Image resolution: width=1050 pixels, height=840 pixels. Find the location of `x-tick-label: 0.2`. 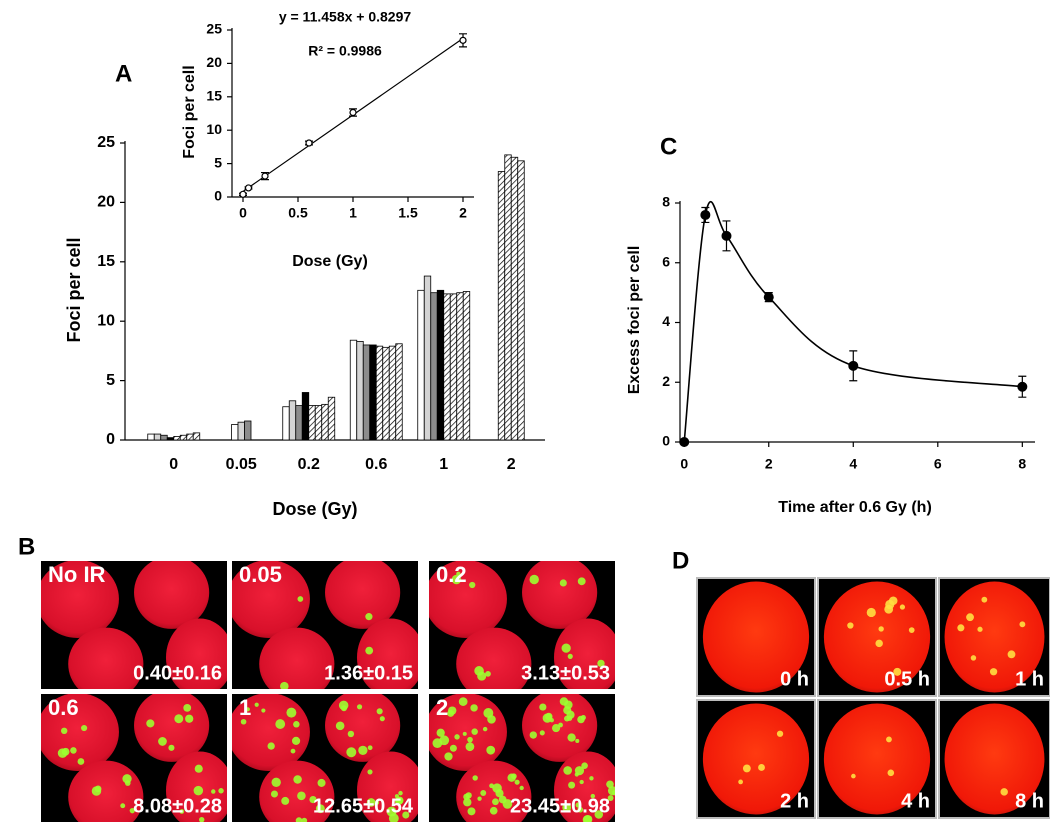

x-tick-label: 0.2 is located at coordinates (309, 464).